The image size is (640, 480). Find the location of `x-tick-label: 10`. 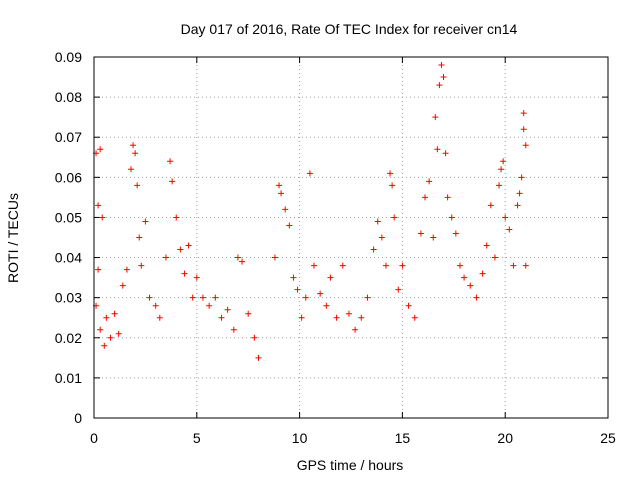

x-tick-label: 10 is located at coordinates (300, 438).